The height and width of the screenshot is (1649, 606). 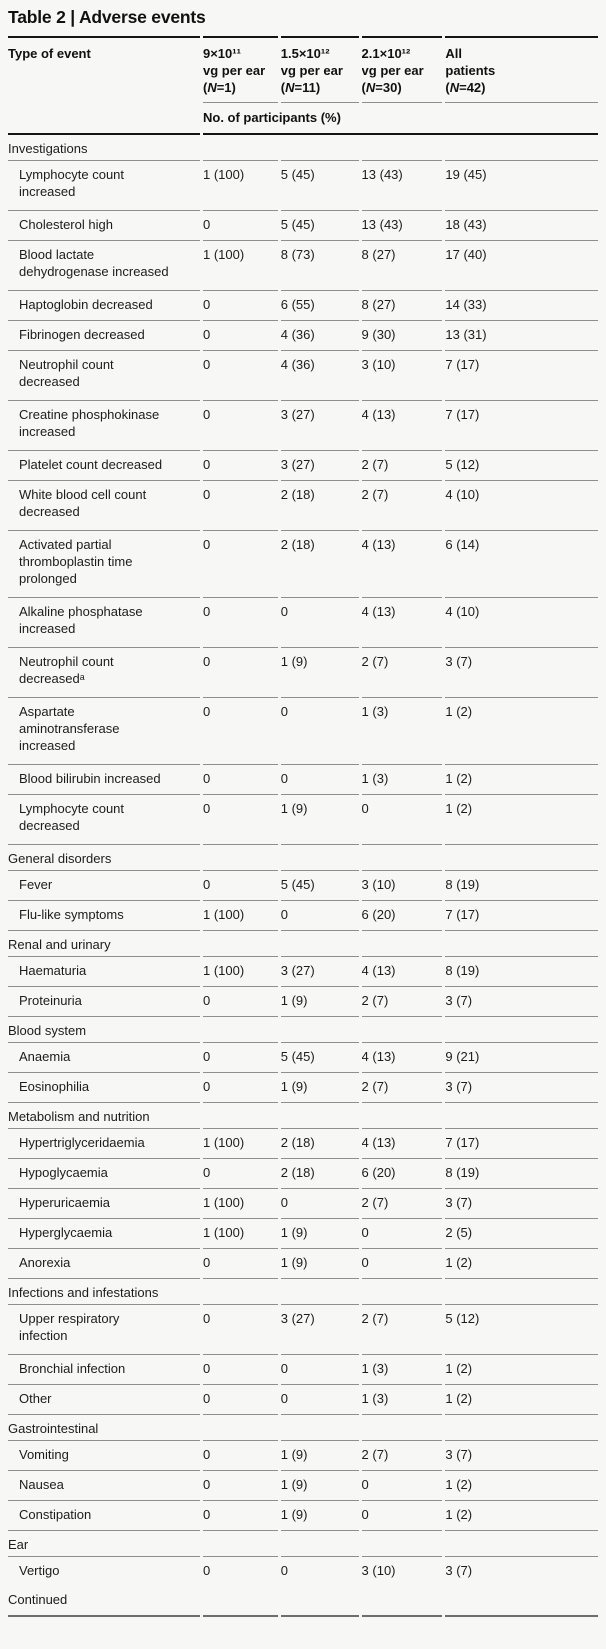 What do you see at coordinates (303, 1088) in the screenshot?
I see `event-row: Eosinophilia 0 1 (9) 2 (7) 3 (7)` at bounding box center [303, 1088].